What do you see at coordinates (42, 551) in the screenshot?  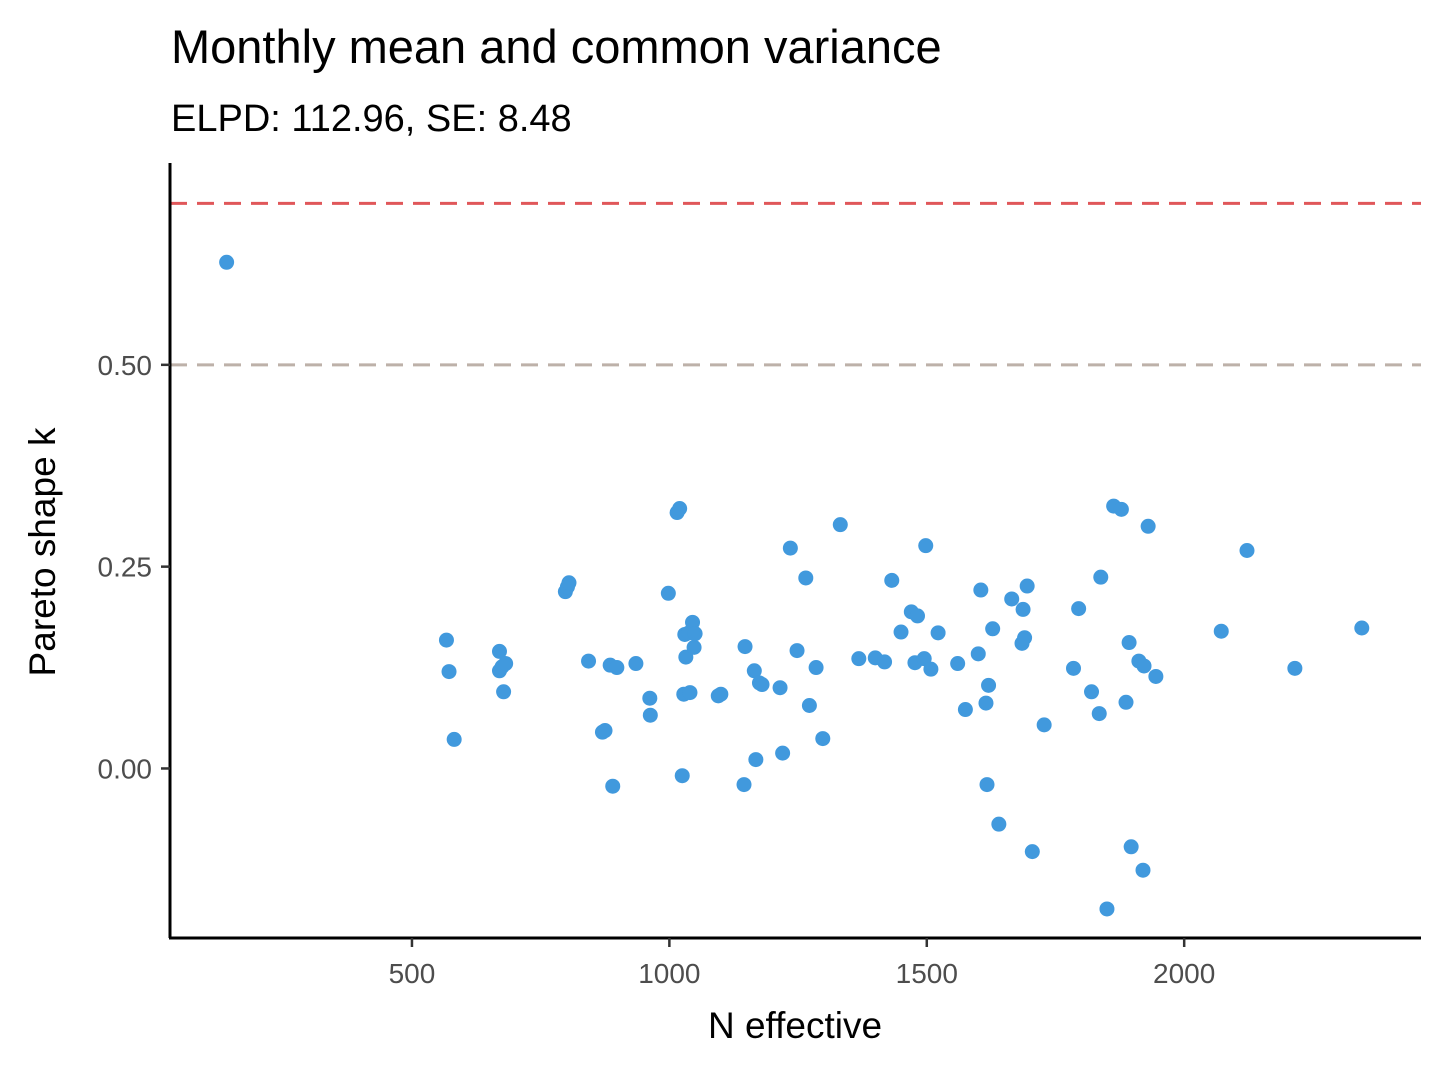 I see `y-axis-title: Pareto shape k` at bounding box center [42, 551].